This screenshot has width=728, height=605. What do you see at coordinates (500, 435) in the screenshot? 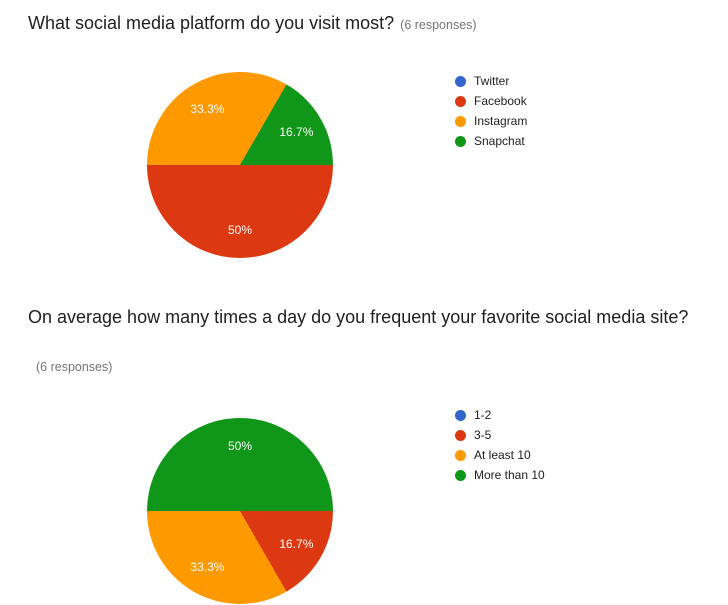
I see `legend-item: 3-5` at bounding box center [500, 435].